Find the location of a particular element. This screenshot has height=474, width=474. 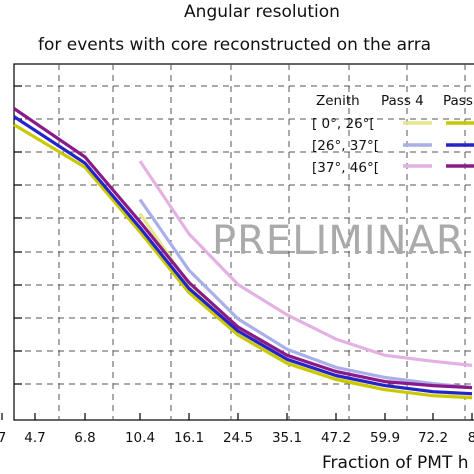

x-axis-label: Fraction of PMT h is located at coordinates (395, 463).